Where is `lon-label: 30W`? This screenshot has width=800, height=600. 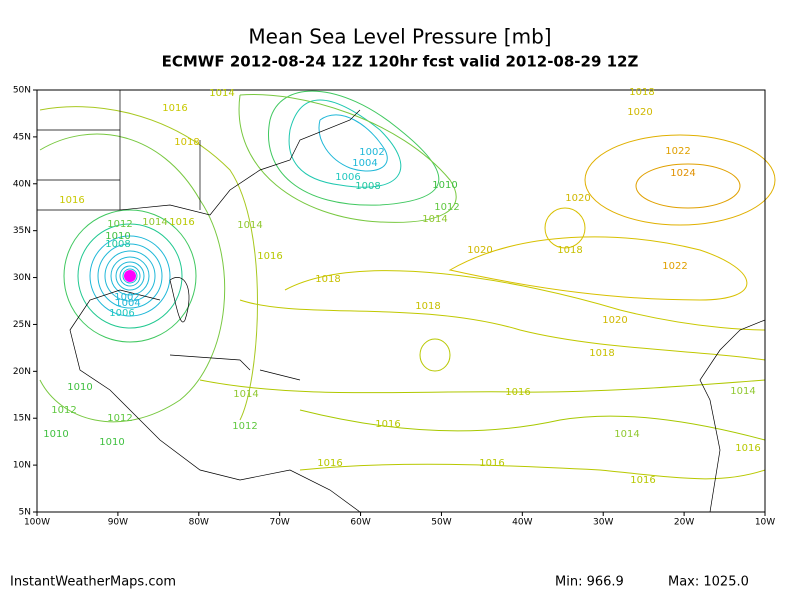 lon-label: 30W is located at coordinates (603, 523).